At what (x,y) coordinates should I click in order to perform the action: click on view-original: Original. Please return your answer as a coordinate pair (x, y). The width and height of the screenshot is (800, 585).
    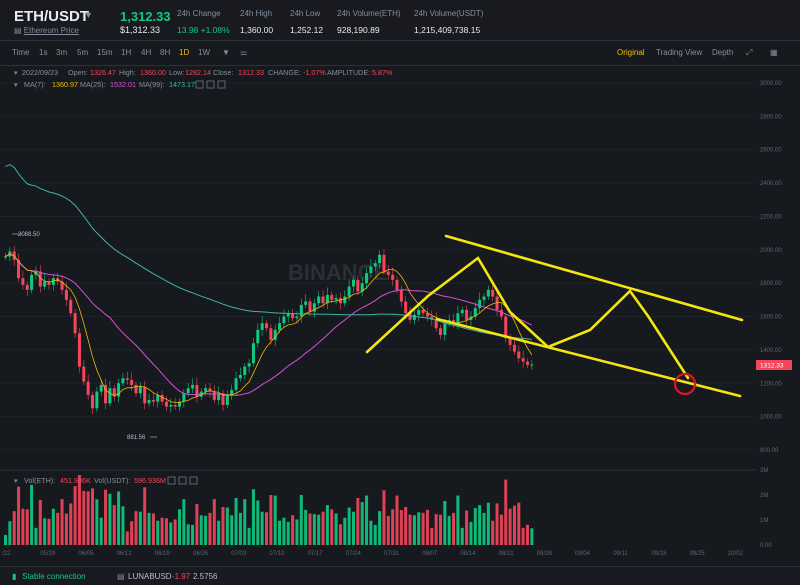
    Looking at the image, I should click on (631, 52).